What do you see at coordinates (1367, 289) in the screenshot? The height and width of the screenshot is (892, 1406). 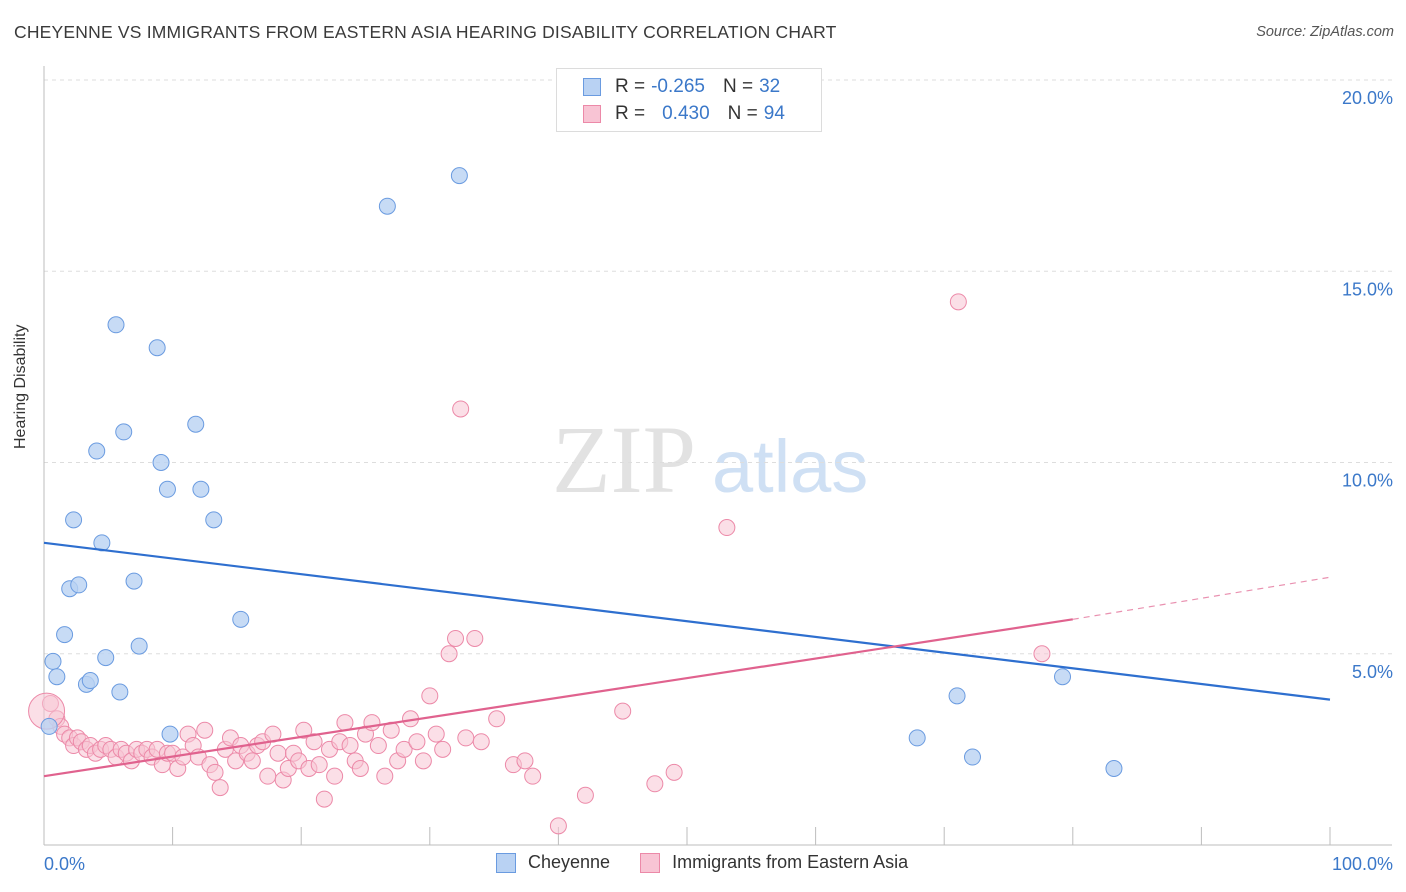 I see `y-tick-label: 15.0%` at bounding box center [1367, 289].